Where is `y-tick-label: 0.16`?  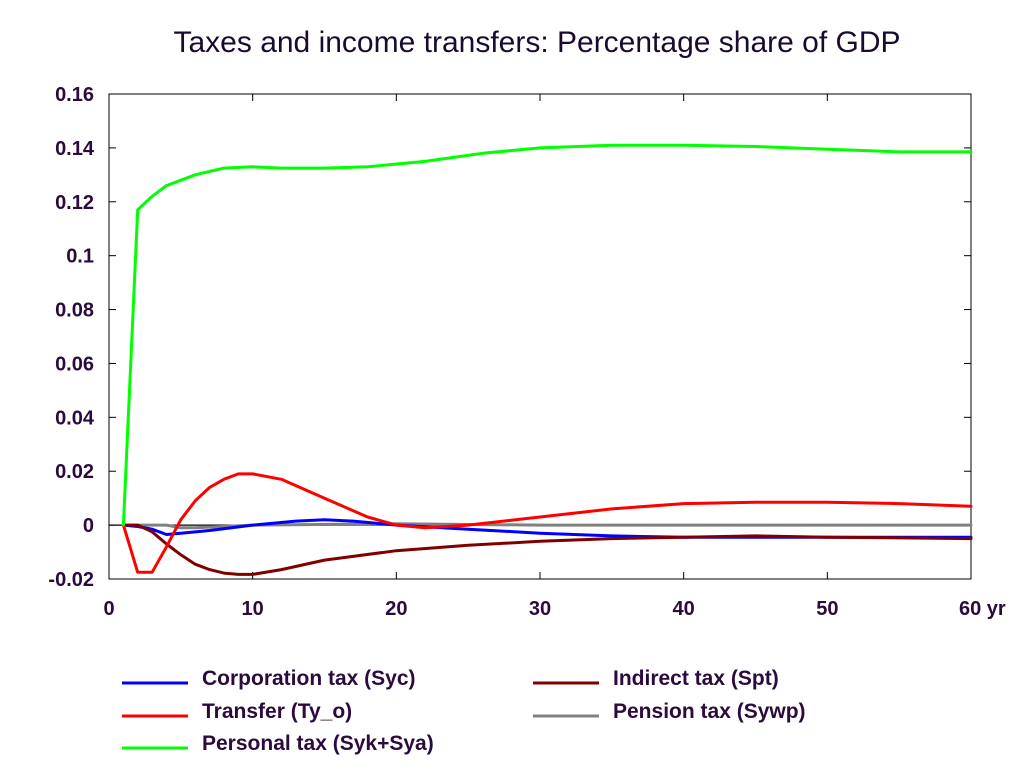 y-tick-label: 0.16 is located at coordinates (74, 95).